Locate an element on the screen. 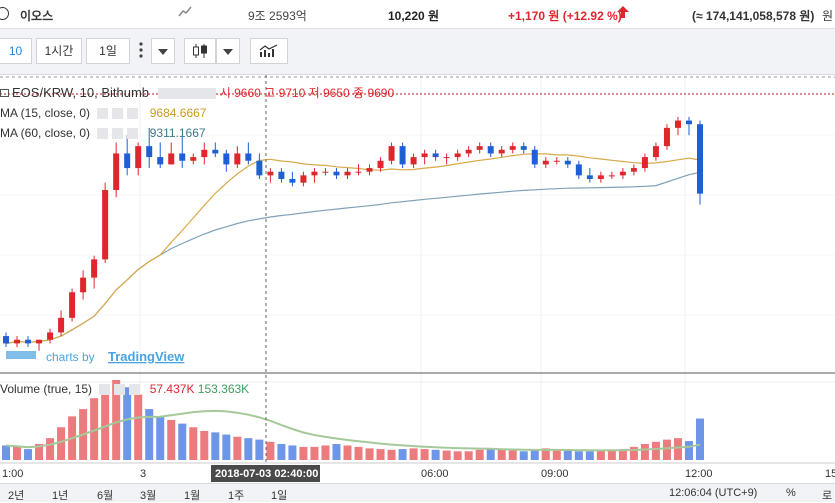 This screenshot has height=503, width=835. current-price: 10,220 원 is located at coordinates (414, 16).